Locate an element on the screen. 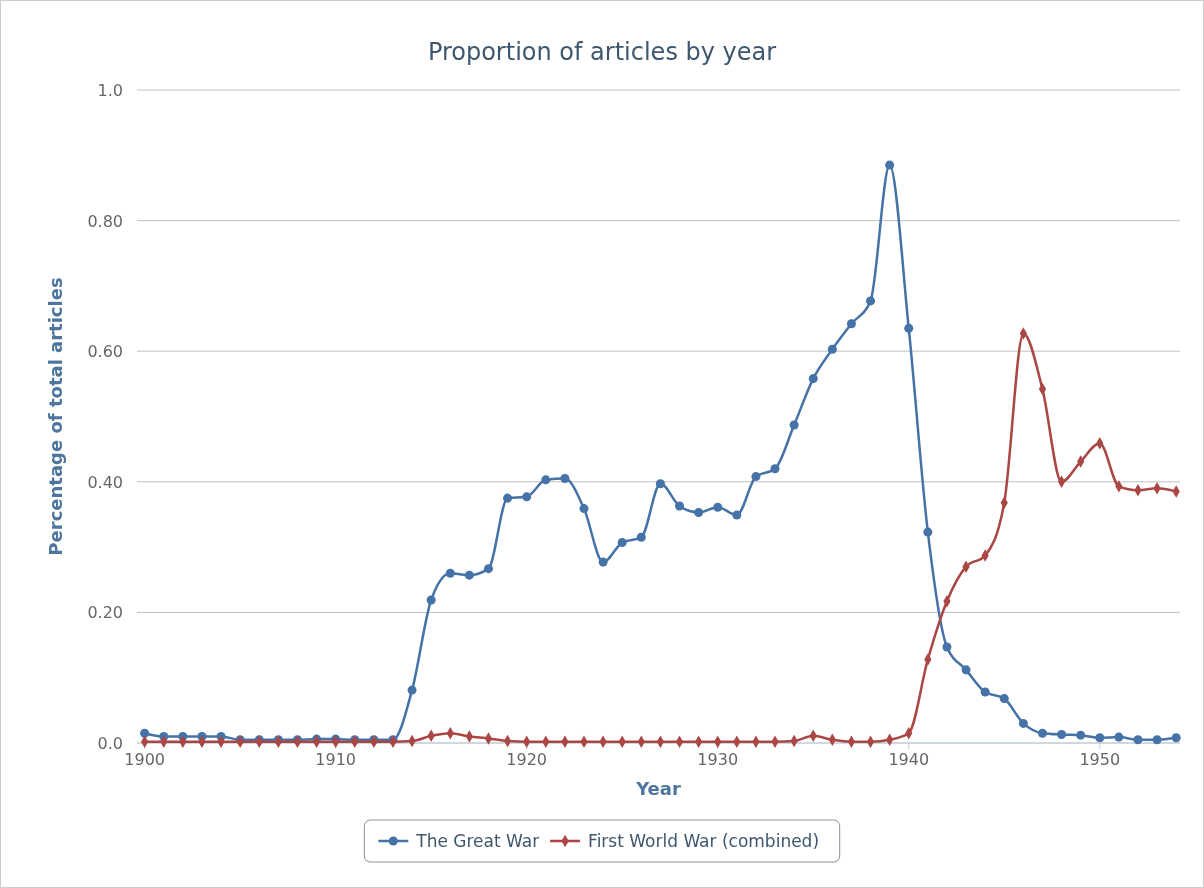 This screenshot has width=1204, height=888. y-axis-title: Percentage of total articles is located at coordinates (55, 416).